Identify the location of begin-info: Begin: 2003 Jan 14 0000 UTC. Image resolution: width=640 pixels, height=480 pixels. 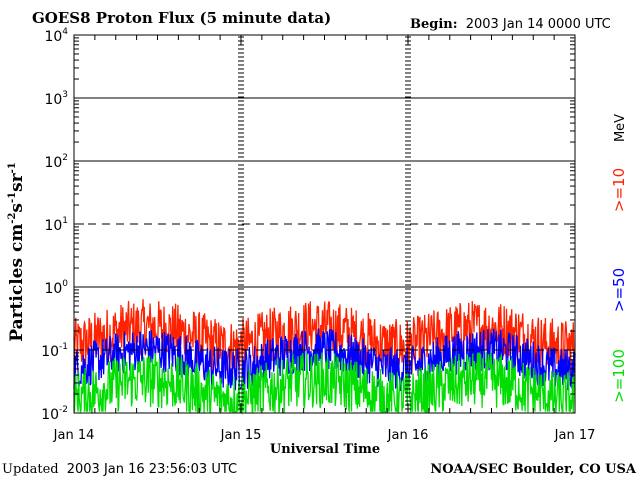
(510, 24).